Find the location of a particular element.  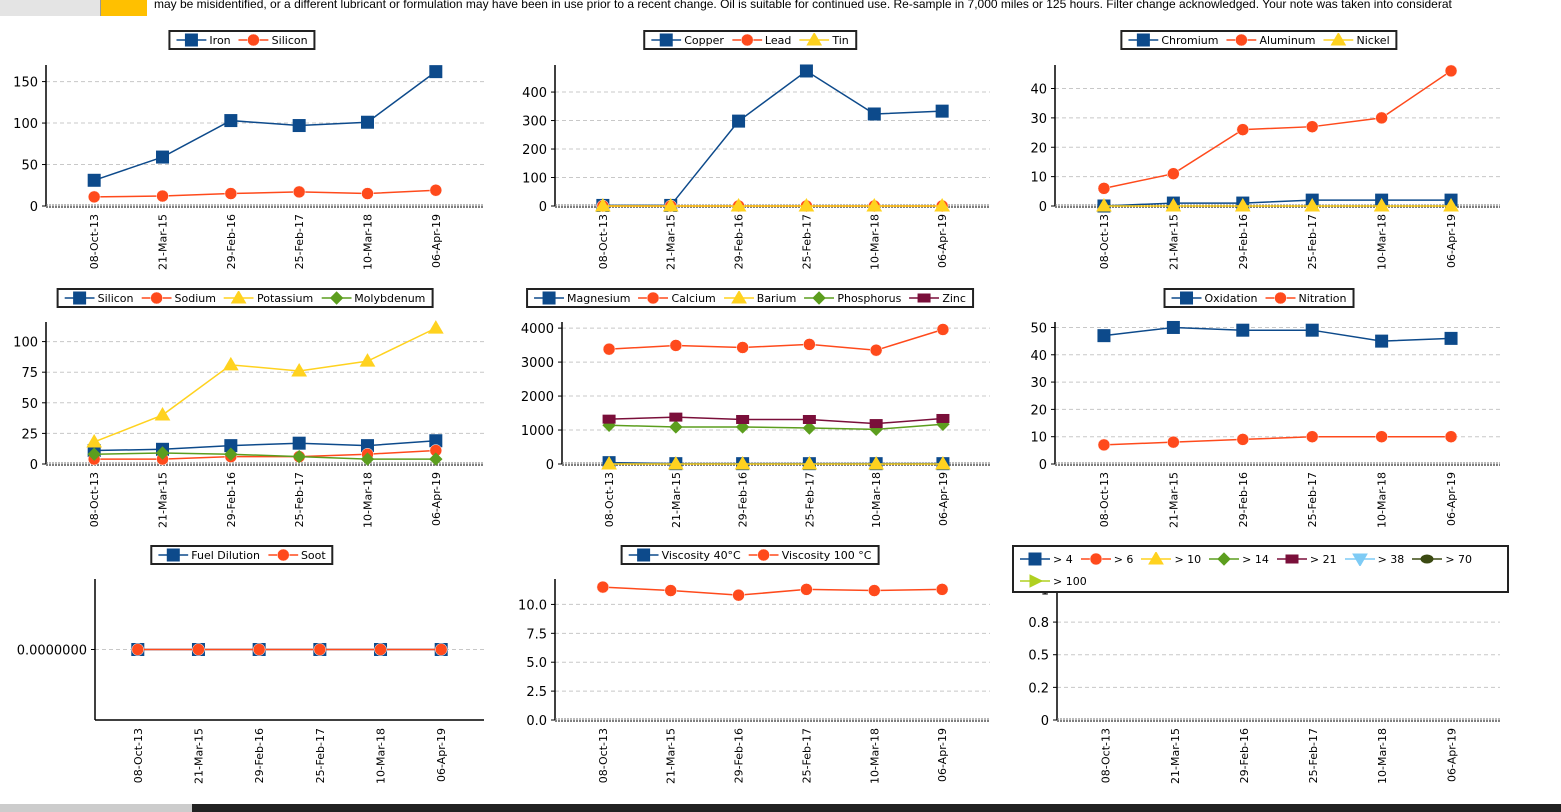

legend-item: Zinc is located at coordinates (937, 298).